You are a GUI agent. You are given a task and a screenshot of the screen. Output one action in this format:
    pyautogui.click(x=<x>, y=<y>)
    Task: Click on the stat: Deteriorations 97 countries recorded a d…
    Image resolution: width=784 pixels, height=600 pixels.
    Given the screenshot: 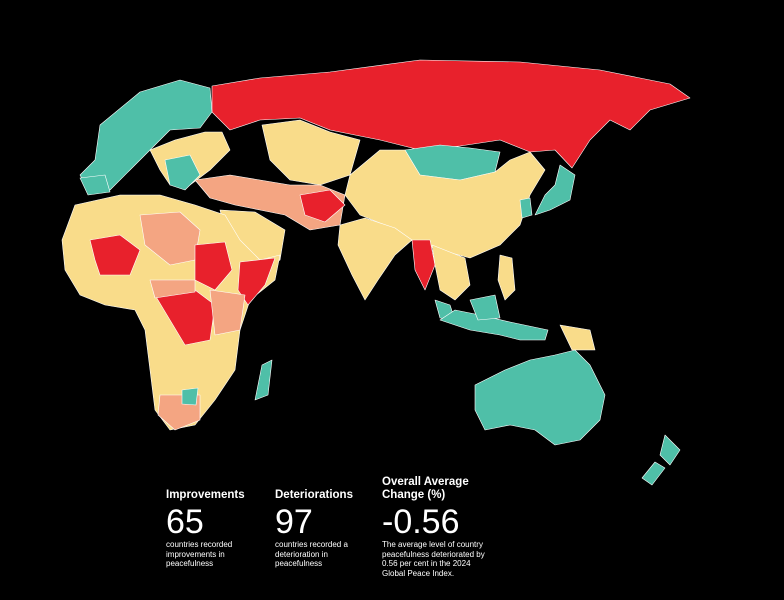 What is the action you would take?
    pyautogui.click(x=325, y=521)
    